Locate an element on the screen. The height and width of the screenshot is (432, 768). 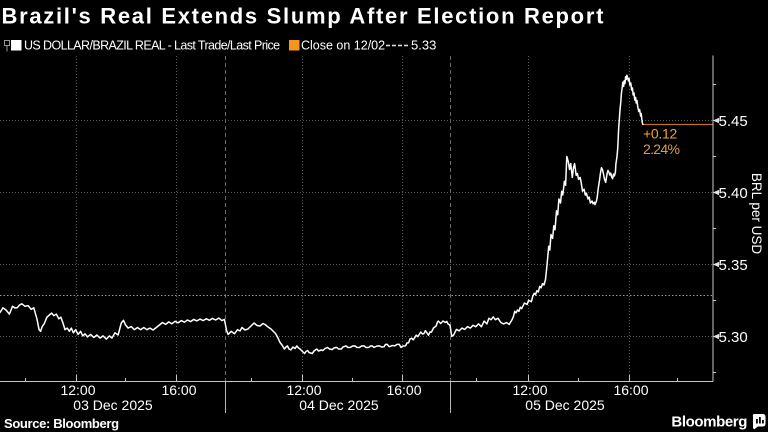
svg-text: 5.40 is located at coordinates (733, 193).